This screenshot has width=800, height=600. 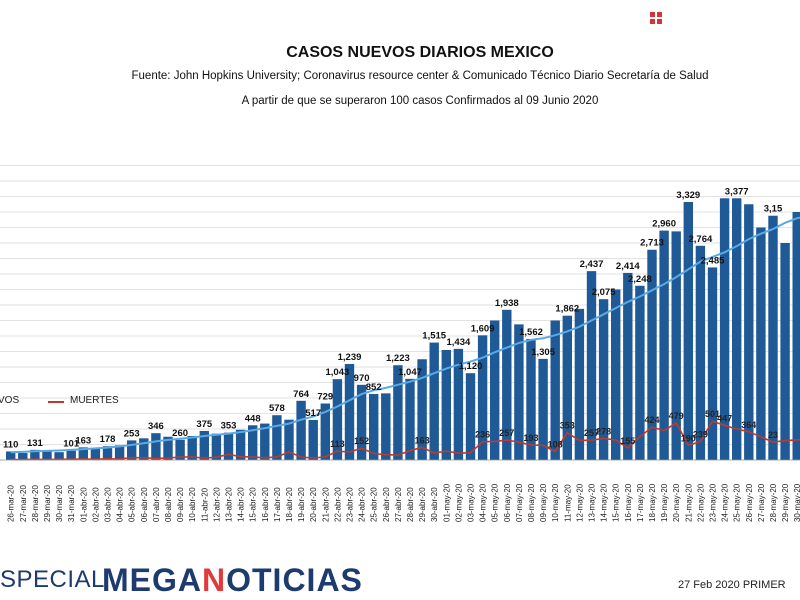 I want to click on bar-label: 1,120, so click(x=471, y=366).